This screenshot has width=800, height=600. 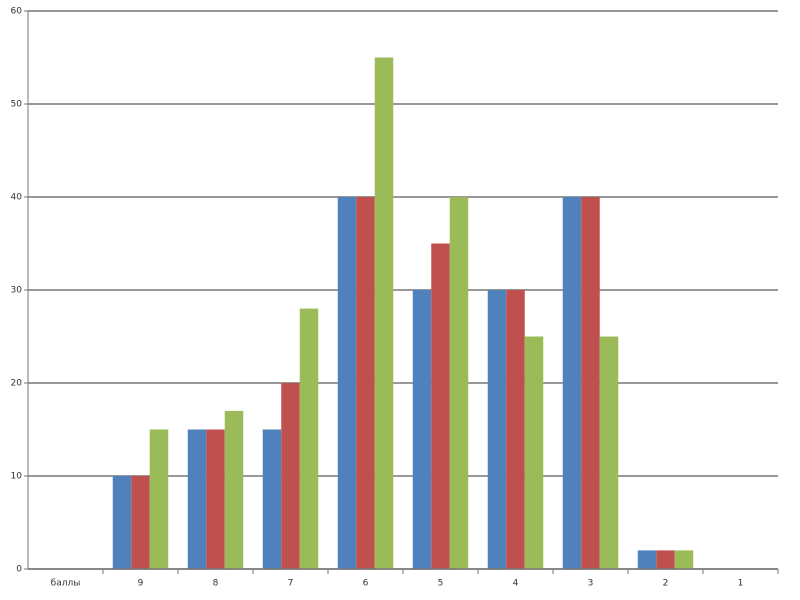 What do you see at coordinates (441, 584) in the screenshot?
I see `x-tick-label: 5` at bounding box center [441, 584].